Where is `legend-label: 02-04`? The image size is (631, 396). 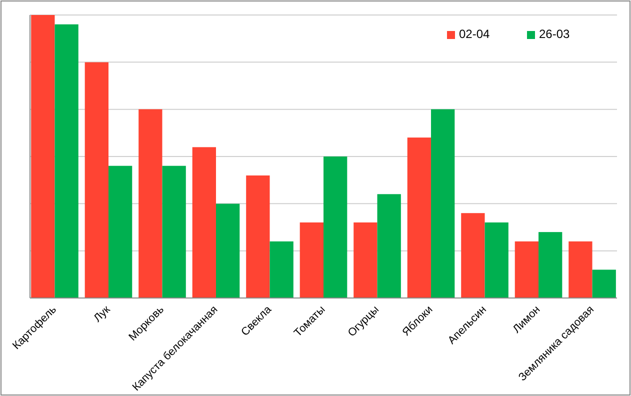 legend-label: 02-04 is located at coordinates (474, 34).